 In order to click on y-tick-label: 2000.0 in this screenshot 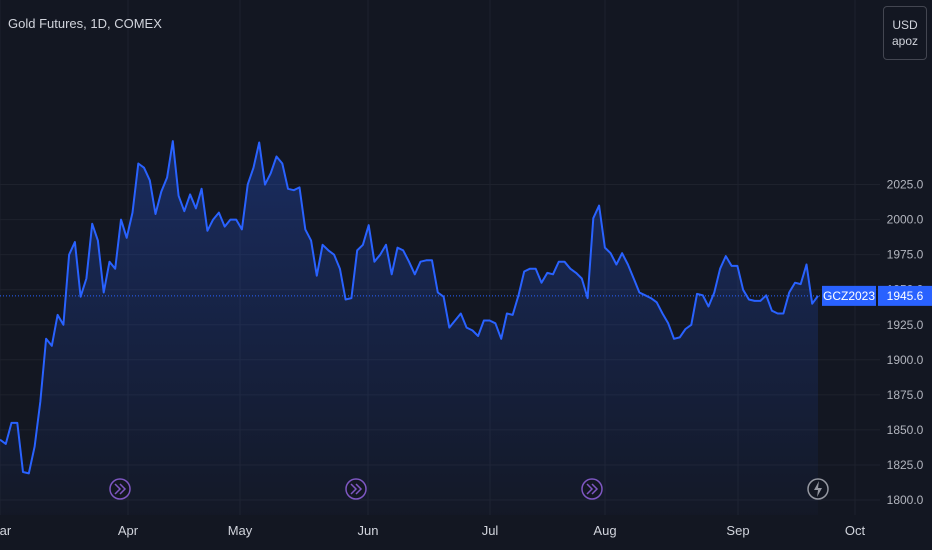, I will do `click(905, 220)`.